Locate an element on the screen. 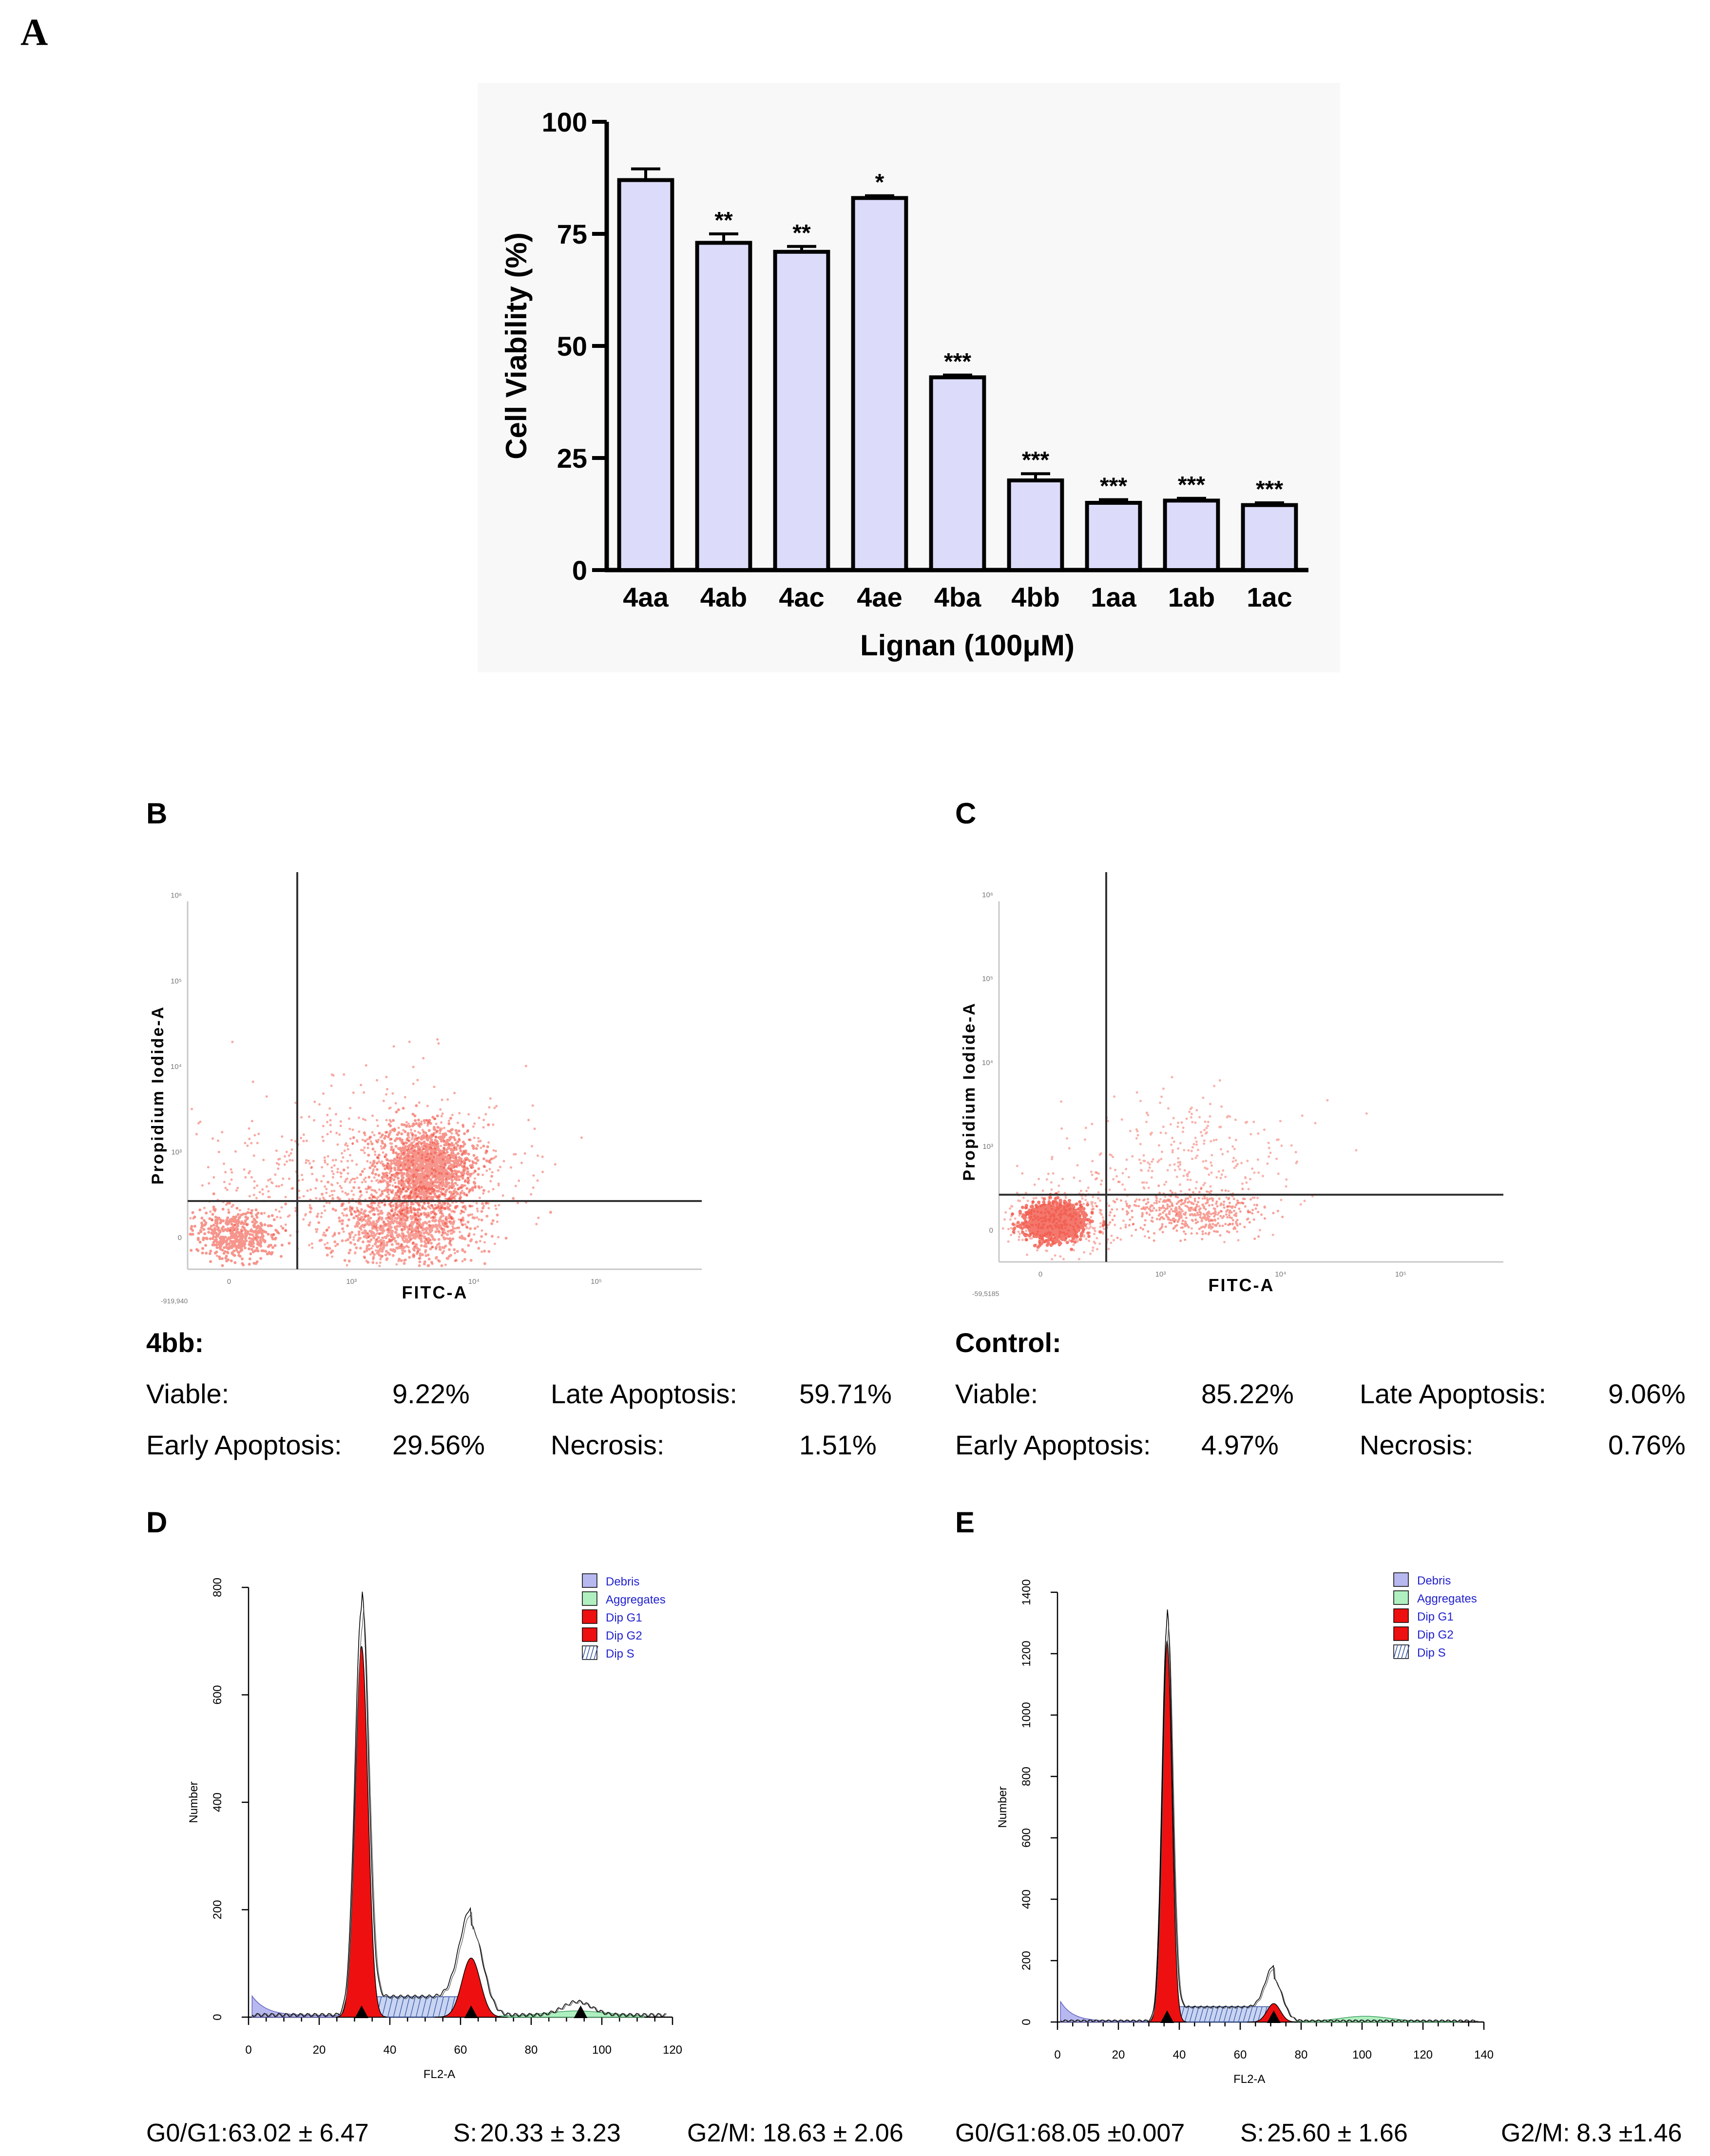 Image resolution: width=1710 pixels, height=2156 pixels. bar-1aa is located at coordinates (1113, 536).